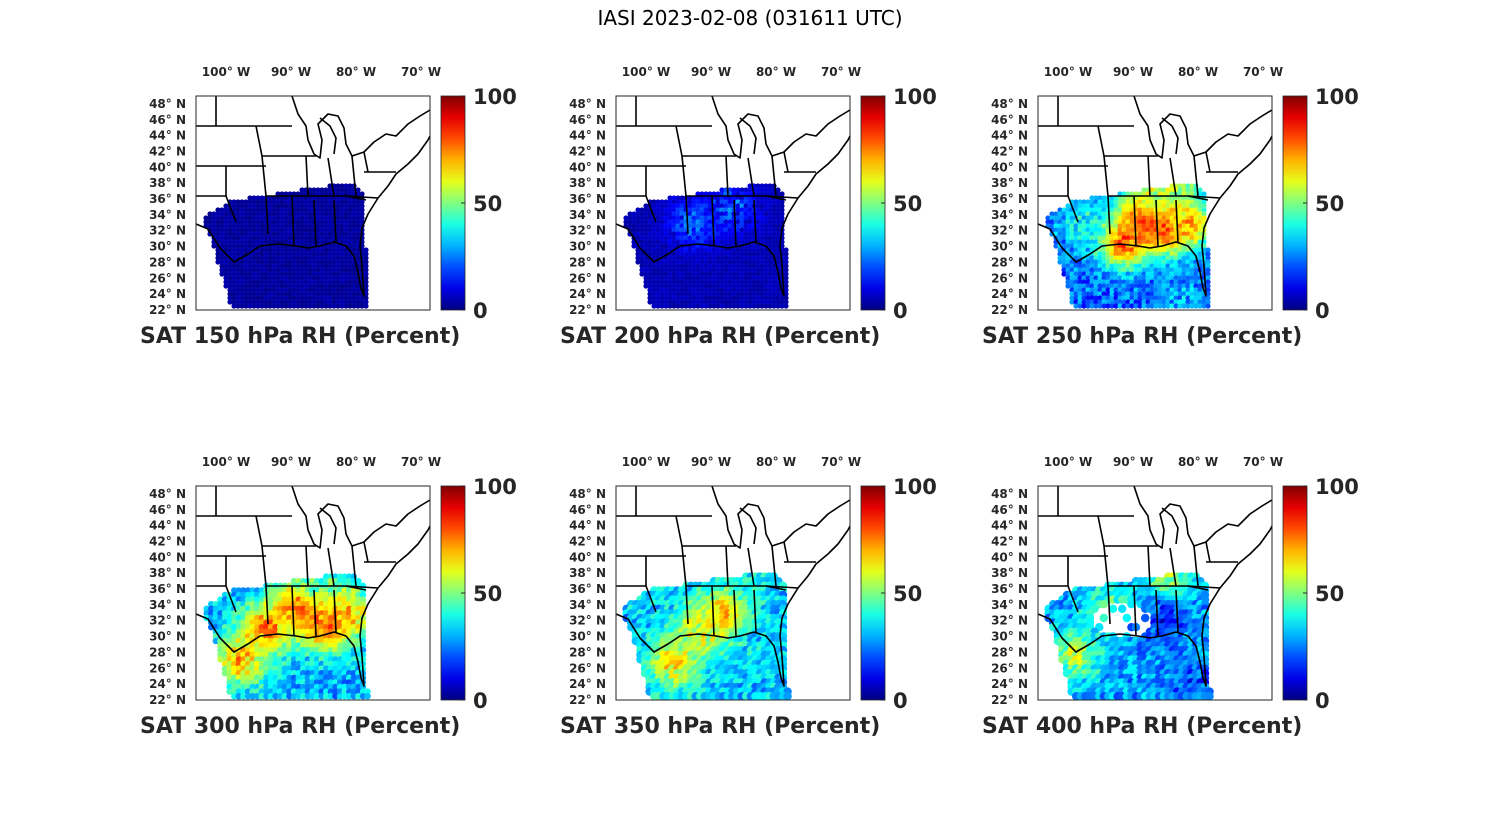 The height and width of the screenshot is (825, 1500). I want to click on swath-points, so click(707, 636).